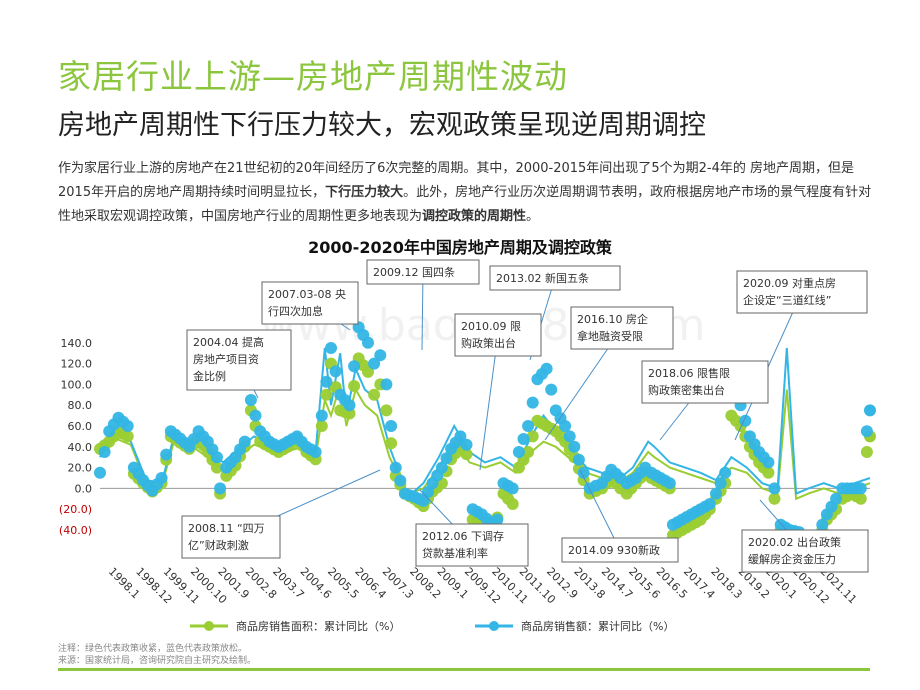  Describe the element at coordinates (460, 247) in the screenshot. I see `chart-title: 2000-2020年中国房地产周期及调控政策` at that location.